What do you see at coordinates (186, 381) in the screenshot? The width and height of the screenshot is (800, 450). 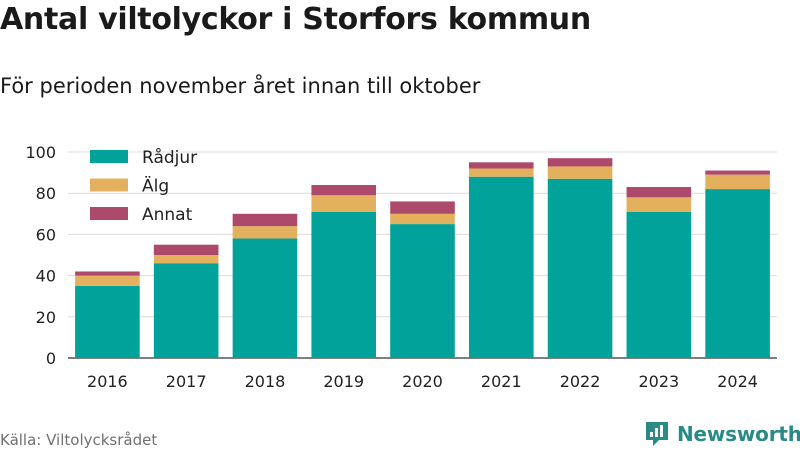 I see `x-tick-label: 2017` at bounding box center [186, 381].